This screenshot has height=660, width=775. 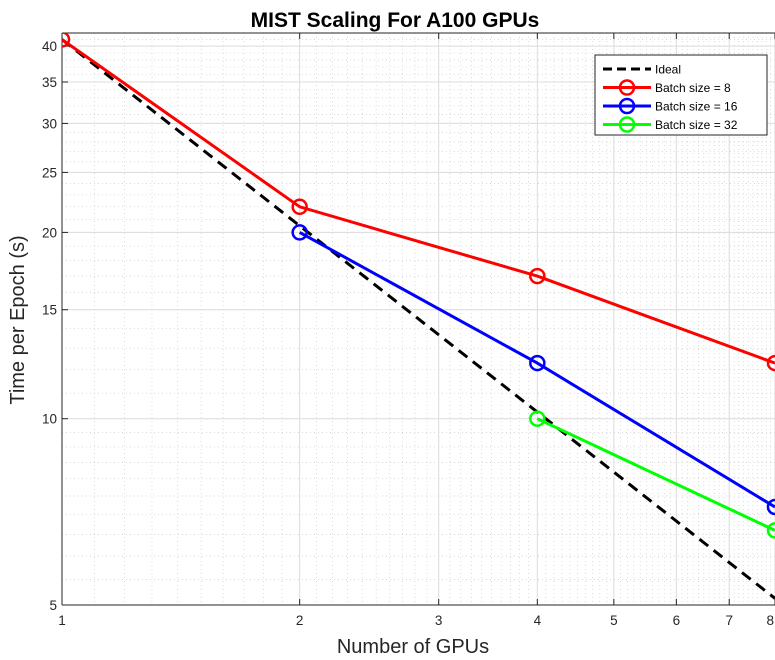 I want to click on x-tick-label: 1, so click(x=62, y=620).